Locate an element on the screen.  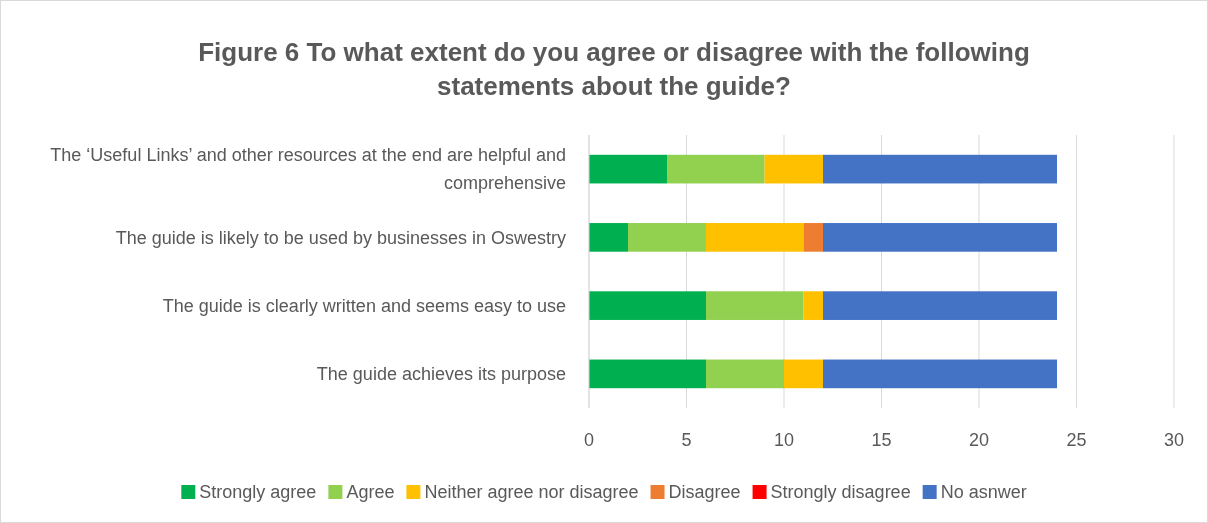
y-tick-label: The ‘Useful Links’ and other resources at the end are helpful and comprehensive is located at coordinates (308, 169).